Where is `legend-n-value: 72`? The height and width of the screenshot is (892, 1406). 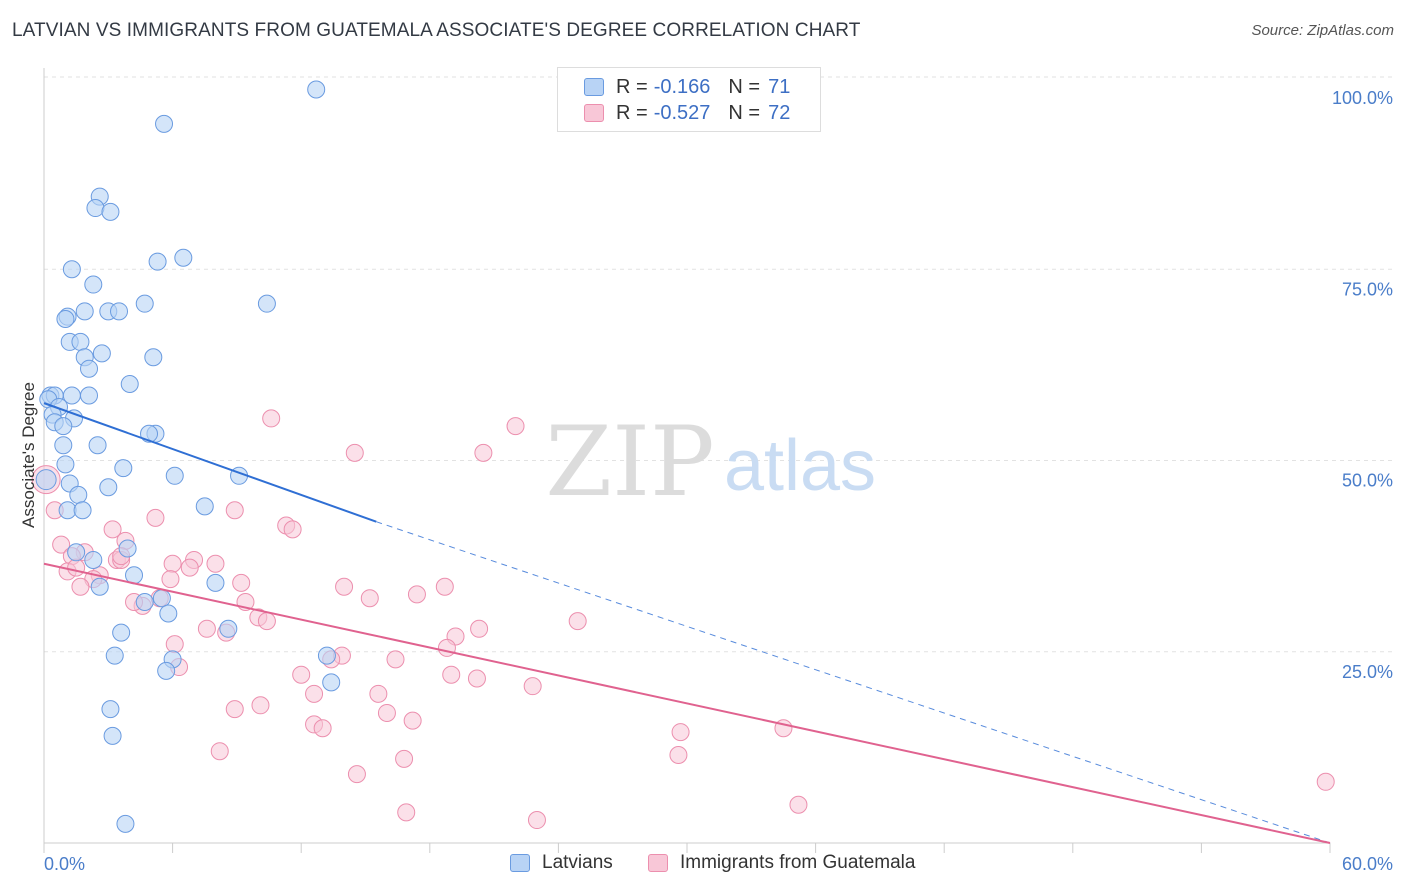
legend-n-value: 72 is located at coordinates (779, 112).